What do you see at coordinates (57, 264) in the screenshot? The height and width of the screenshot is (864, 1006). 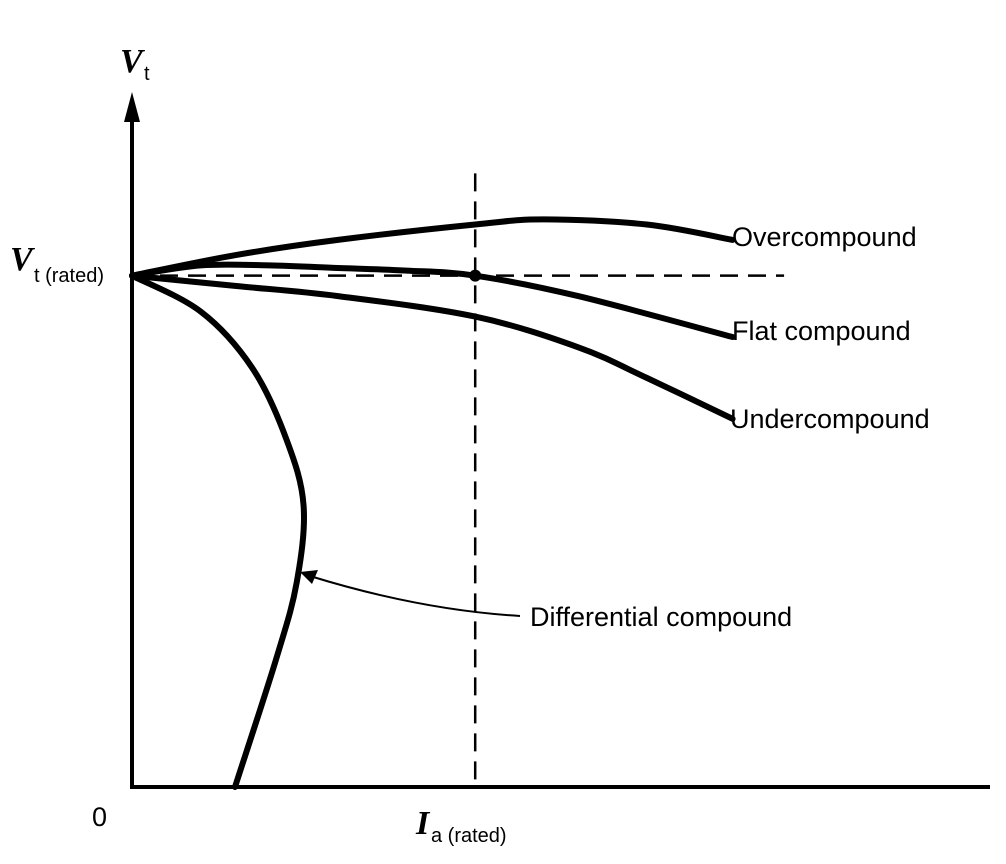 I see `y-rated-tick-label: V t (rated)` at bounding box center [57, 264].